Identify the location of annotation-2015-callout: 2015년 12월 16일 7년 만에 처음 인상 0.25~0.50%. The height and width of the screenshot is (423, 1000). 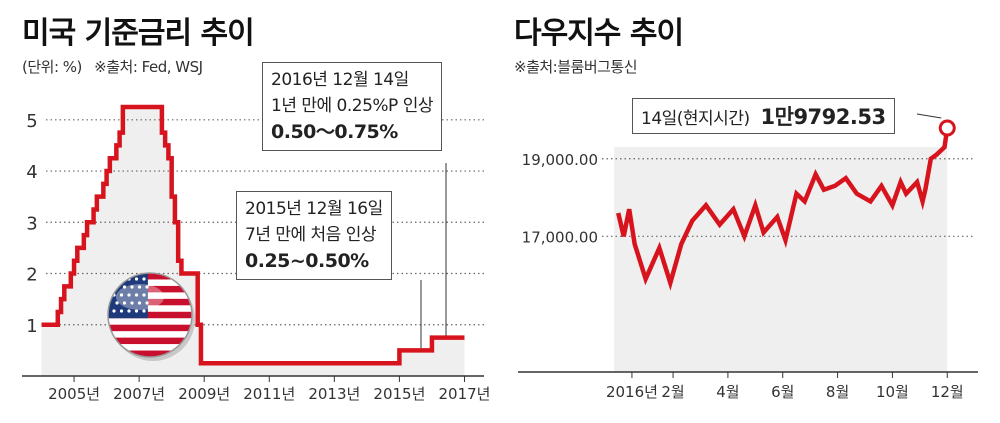
(314, 235).